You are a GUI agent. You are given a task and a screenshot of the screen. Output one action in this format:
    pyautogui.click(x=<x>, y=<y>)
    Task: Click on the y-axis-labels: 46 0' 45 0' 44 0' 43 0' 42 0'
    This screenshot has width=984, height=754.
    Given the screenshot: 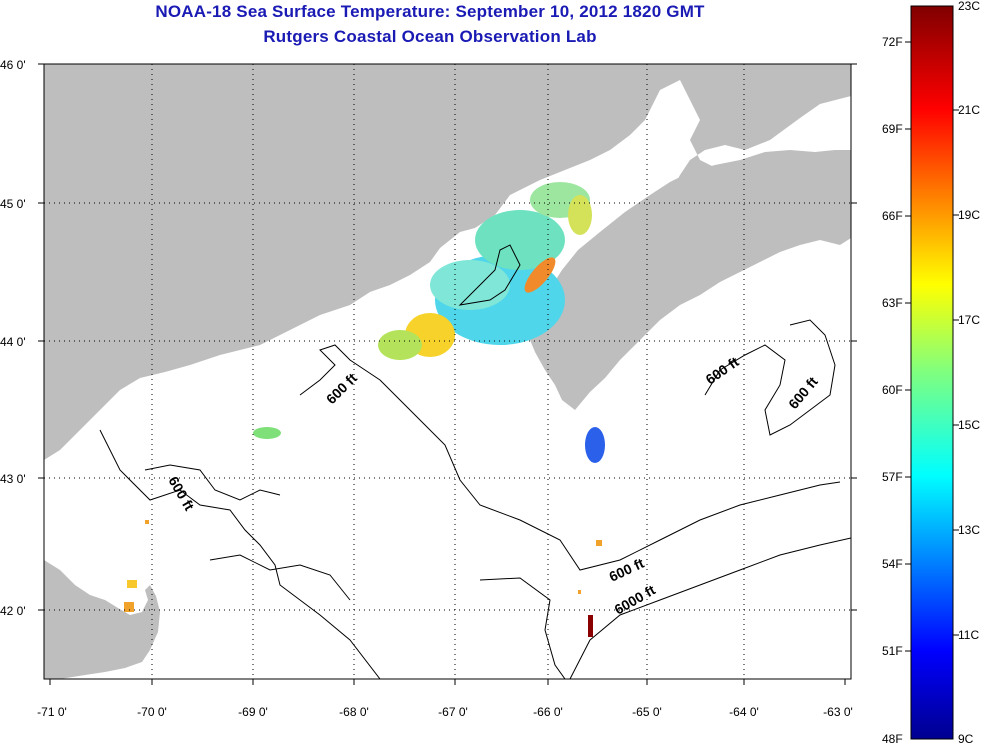 What is the action you would take?
    pyautogui.click(x=13, y=338)
    